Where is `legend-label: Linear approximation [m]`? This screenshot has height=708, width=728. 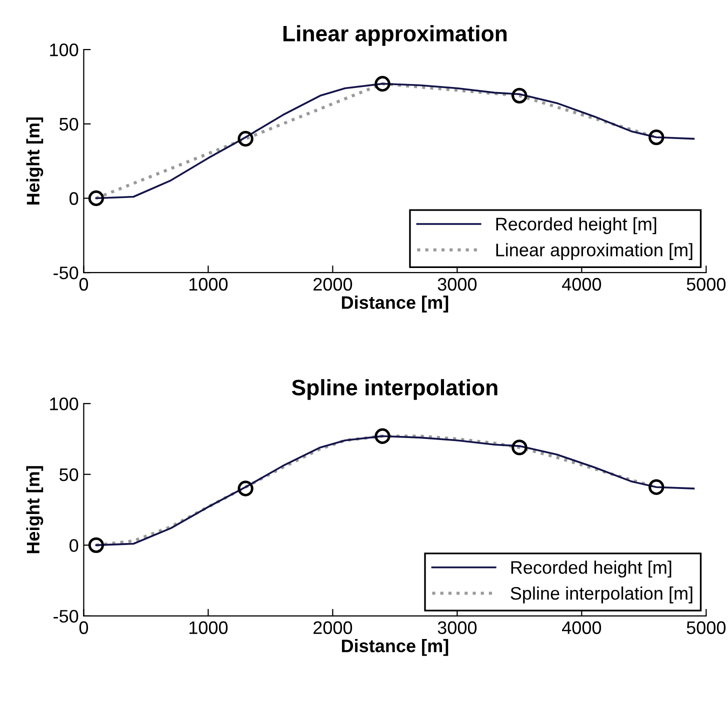 legend-label: Linear approximation [m] is located at coordinates (594, 251).